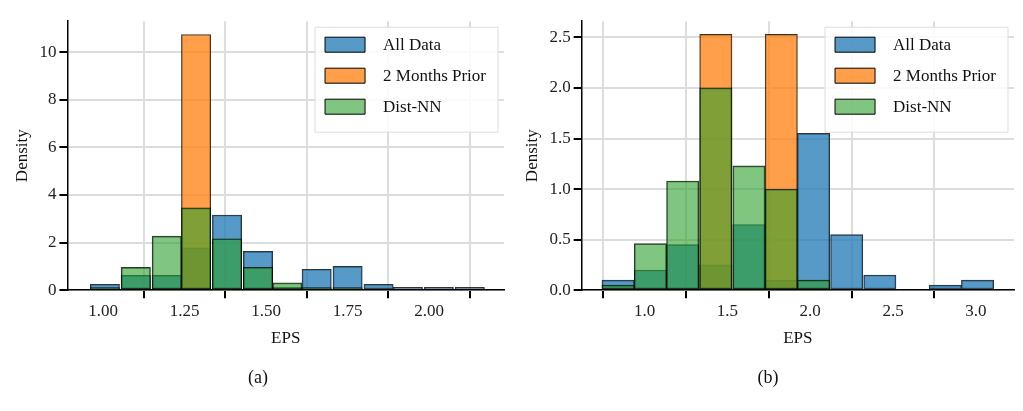 The image size is (1023, 411). What do you see at coordinates (52, 194) in the screenshot?
I see `y-tick-label: 4` at bounding box center [52, 194].